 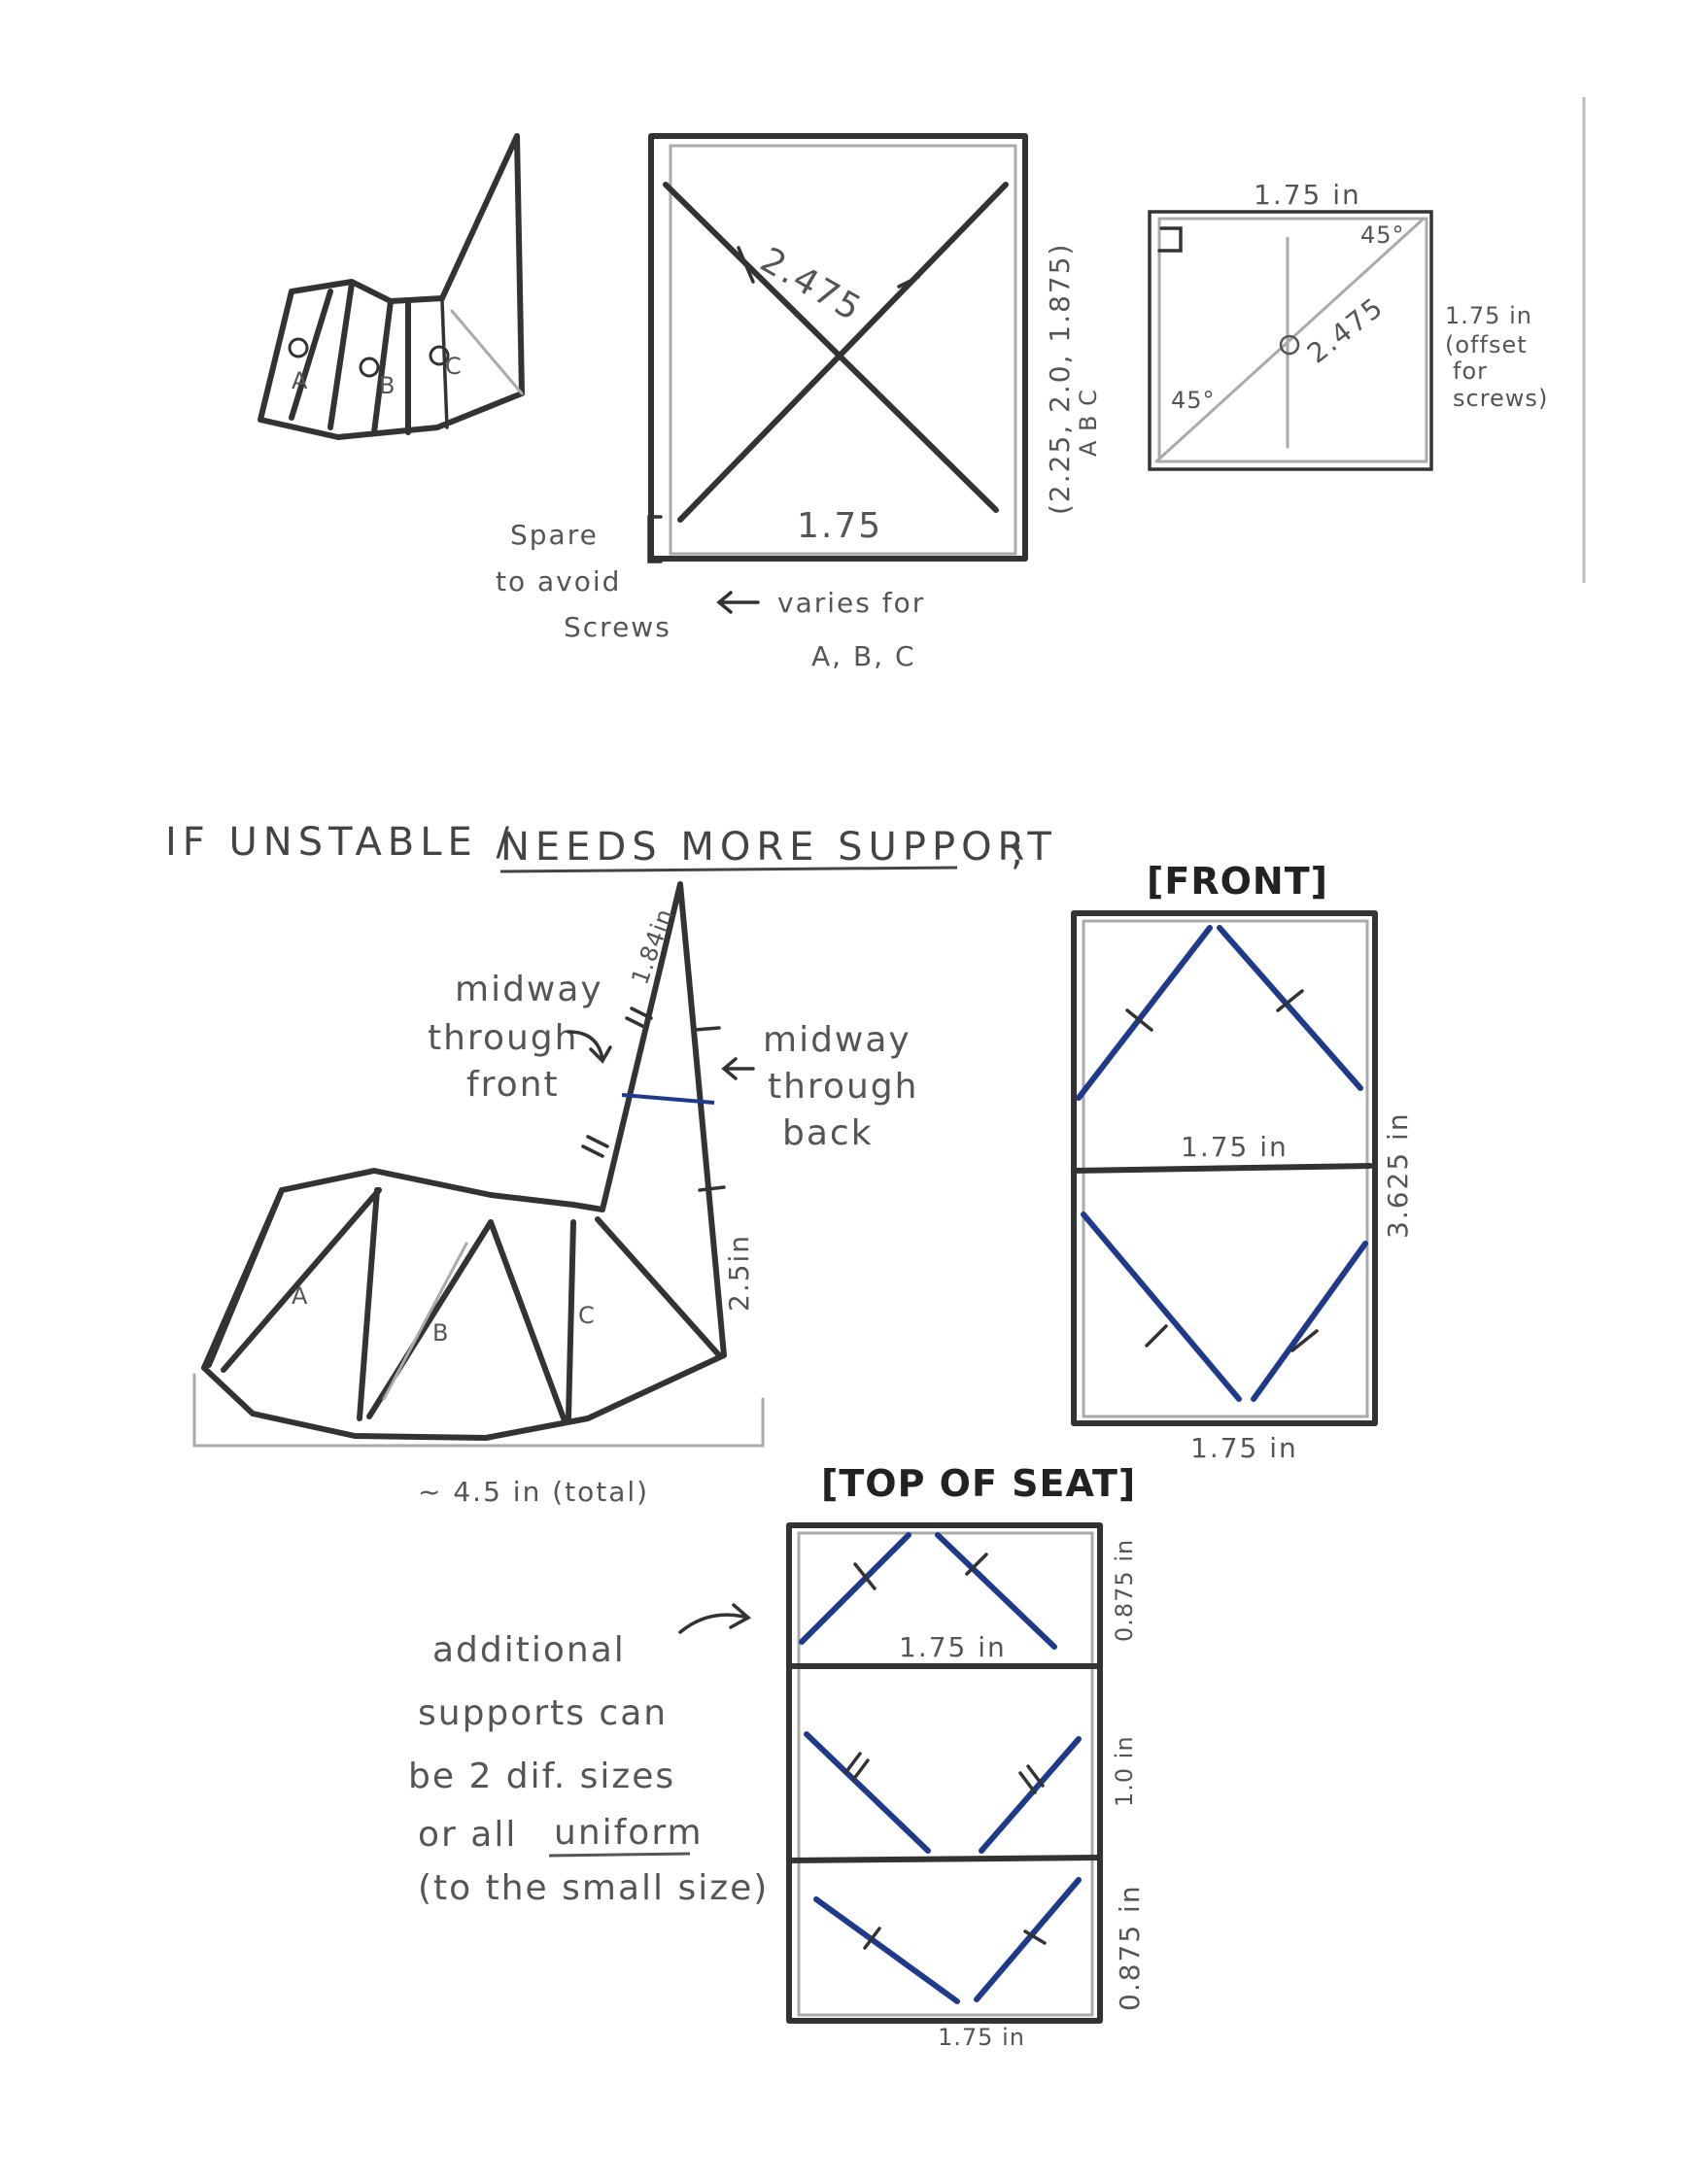 I want to click on spare-note-line3: Screws, so click(x=617, y=627).